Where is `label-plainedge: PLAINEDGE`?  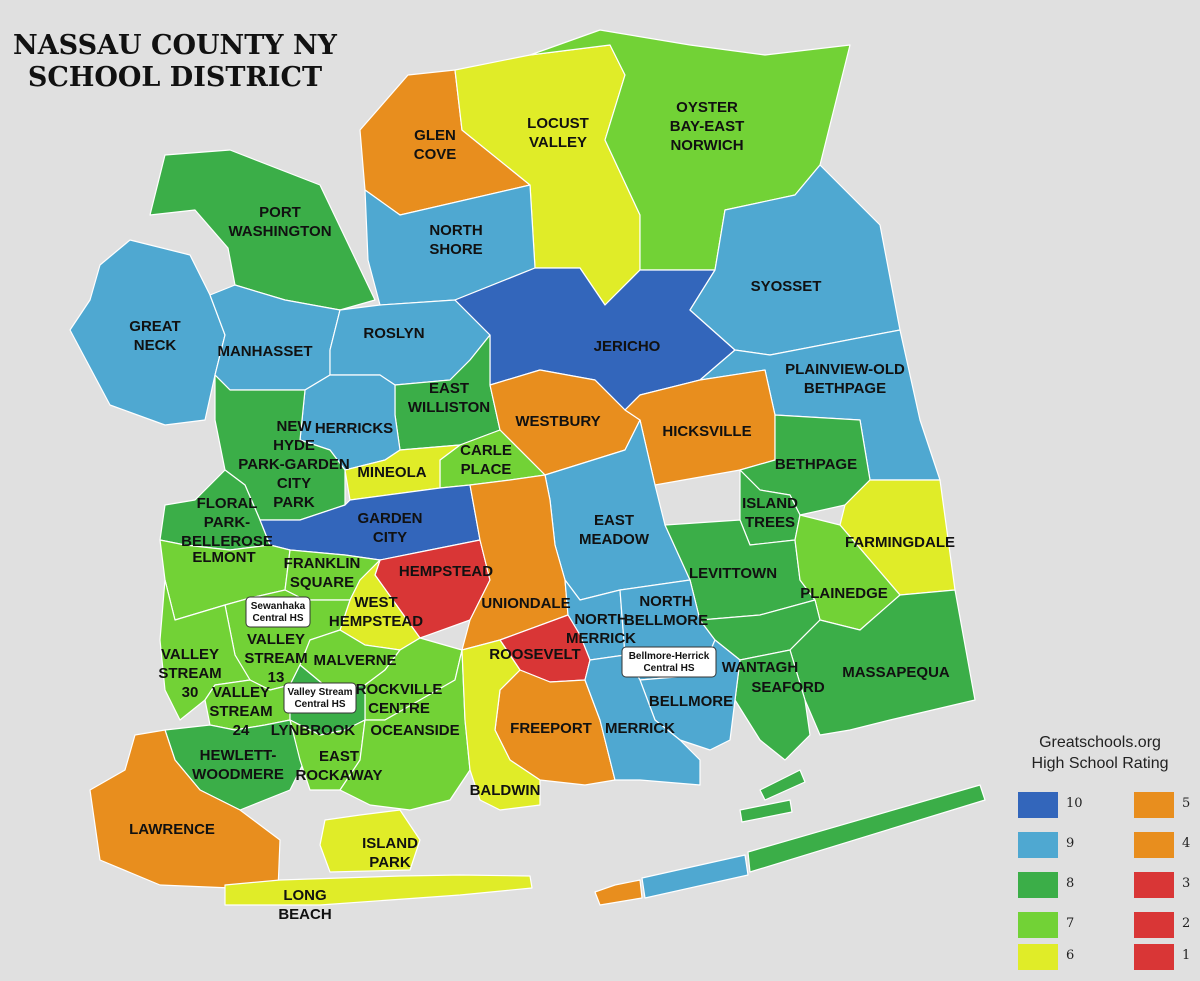
label-plainedge: PLAINEDGE is located at coordinates (844, 593).